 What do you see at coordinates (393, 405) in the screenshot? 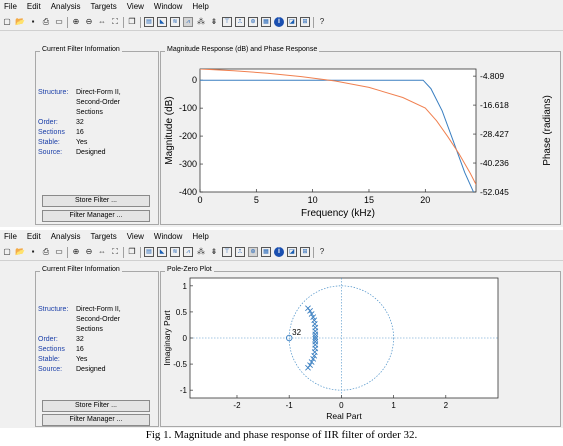
I see `x-tick-label: 1` at bounding box center [393, 405].